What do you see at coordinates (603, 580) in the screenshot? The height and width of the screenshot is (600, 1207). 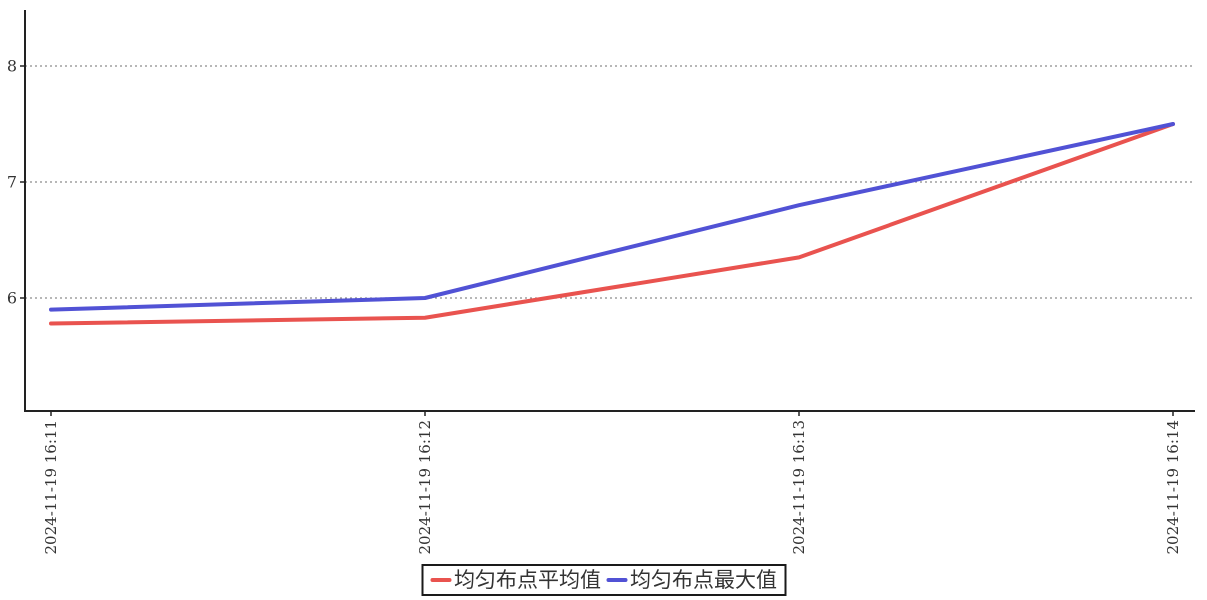 I see `chart-legend: 均匀布点平均值 均匀布点最大值` at bounding box center [603, 580].